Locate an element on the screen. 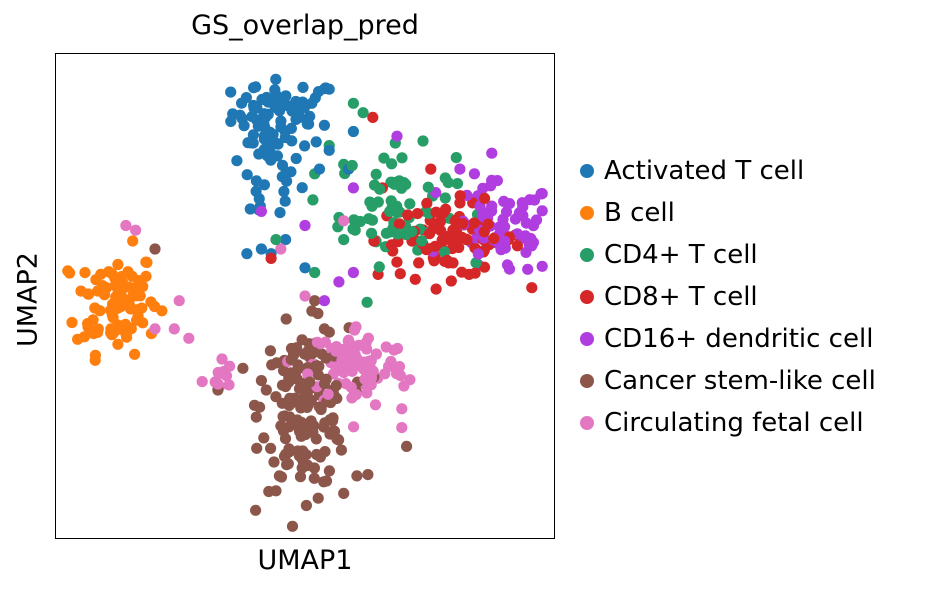 This screenshot has width=933, height=595. legend-item: CD16+ dendritic cell is located at coordinates (728, 339).